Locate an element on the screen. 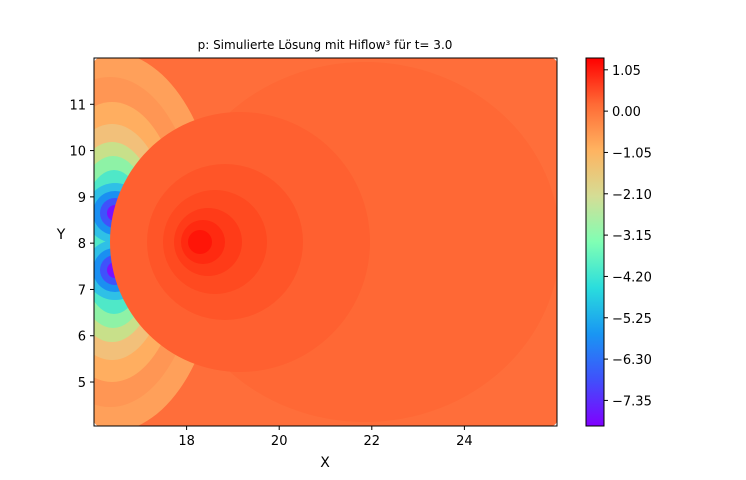 The width and height of the screenshot is (746, 480). colorbar-tick-label: −6.30 is located at coordinates (632, 360).